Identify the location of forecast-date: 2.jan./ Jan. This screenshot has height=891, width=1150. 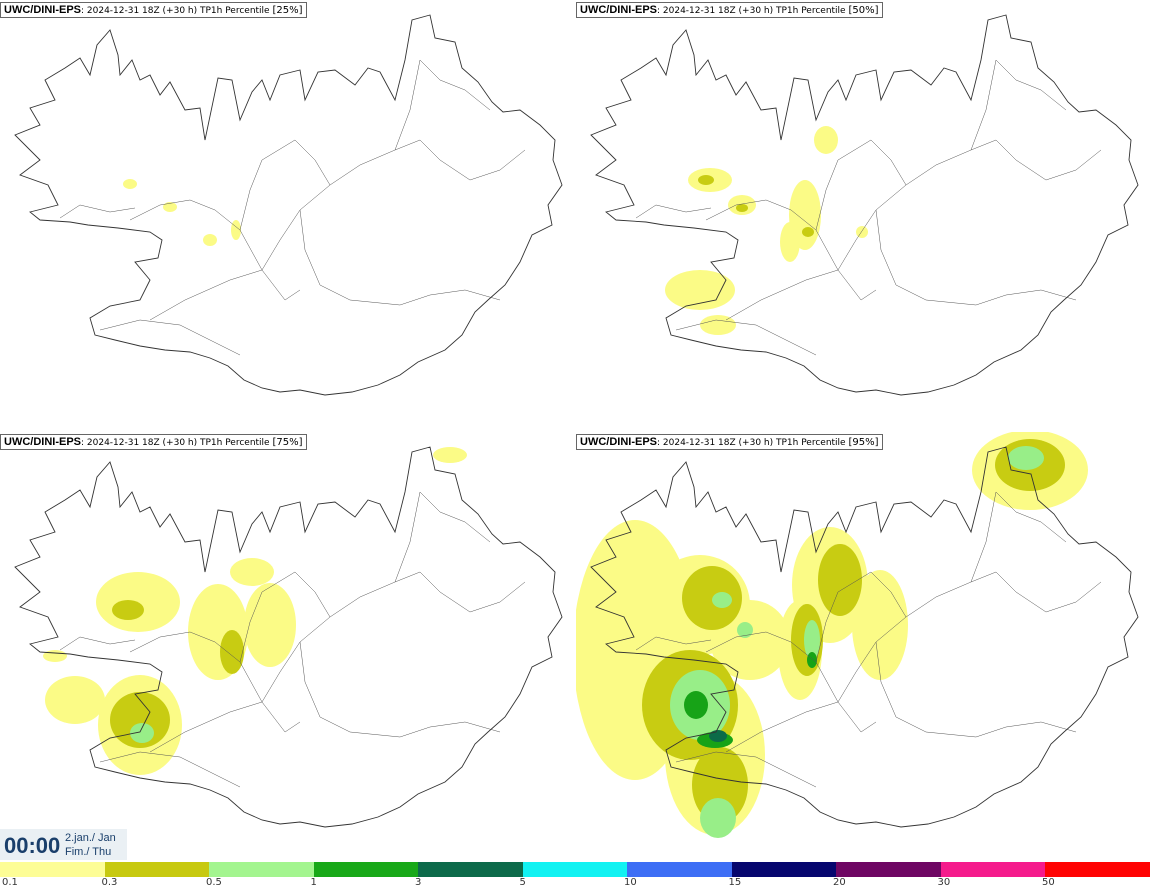
(90, 838).